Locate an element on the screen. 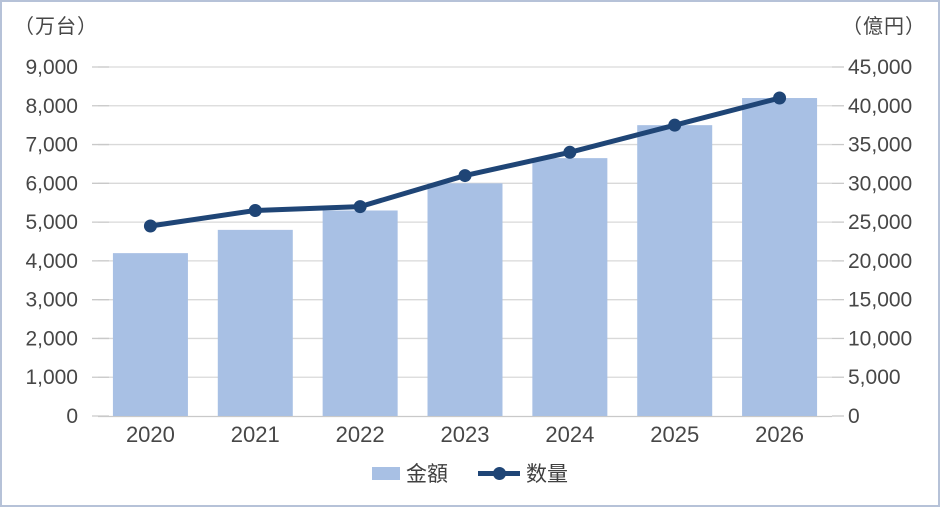  svg-text: 25,000 is located at coordinates (880, 222).